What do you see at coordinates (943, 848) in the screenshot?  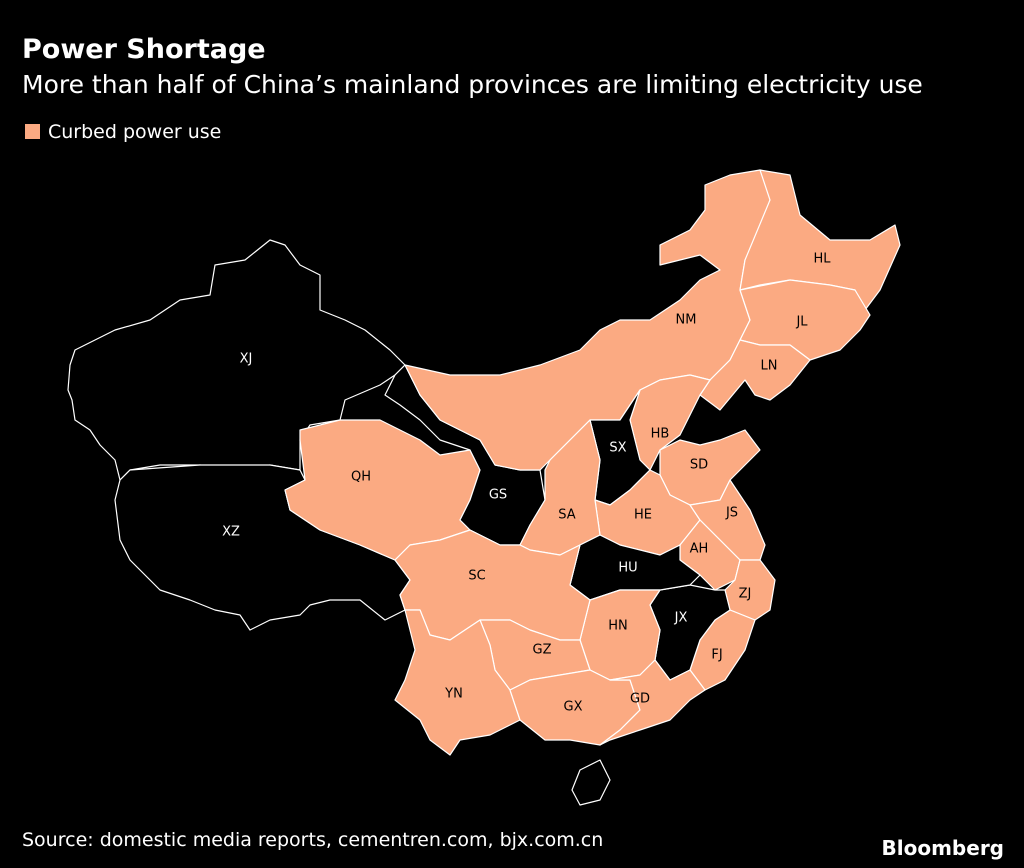 I see `brand: Bloomberg` at bounding box center [943, 848].